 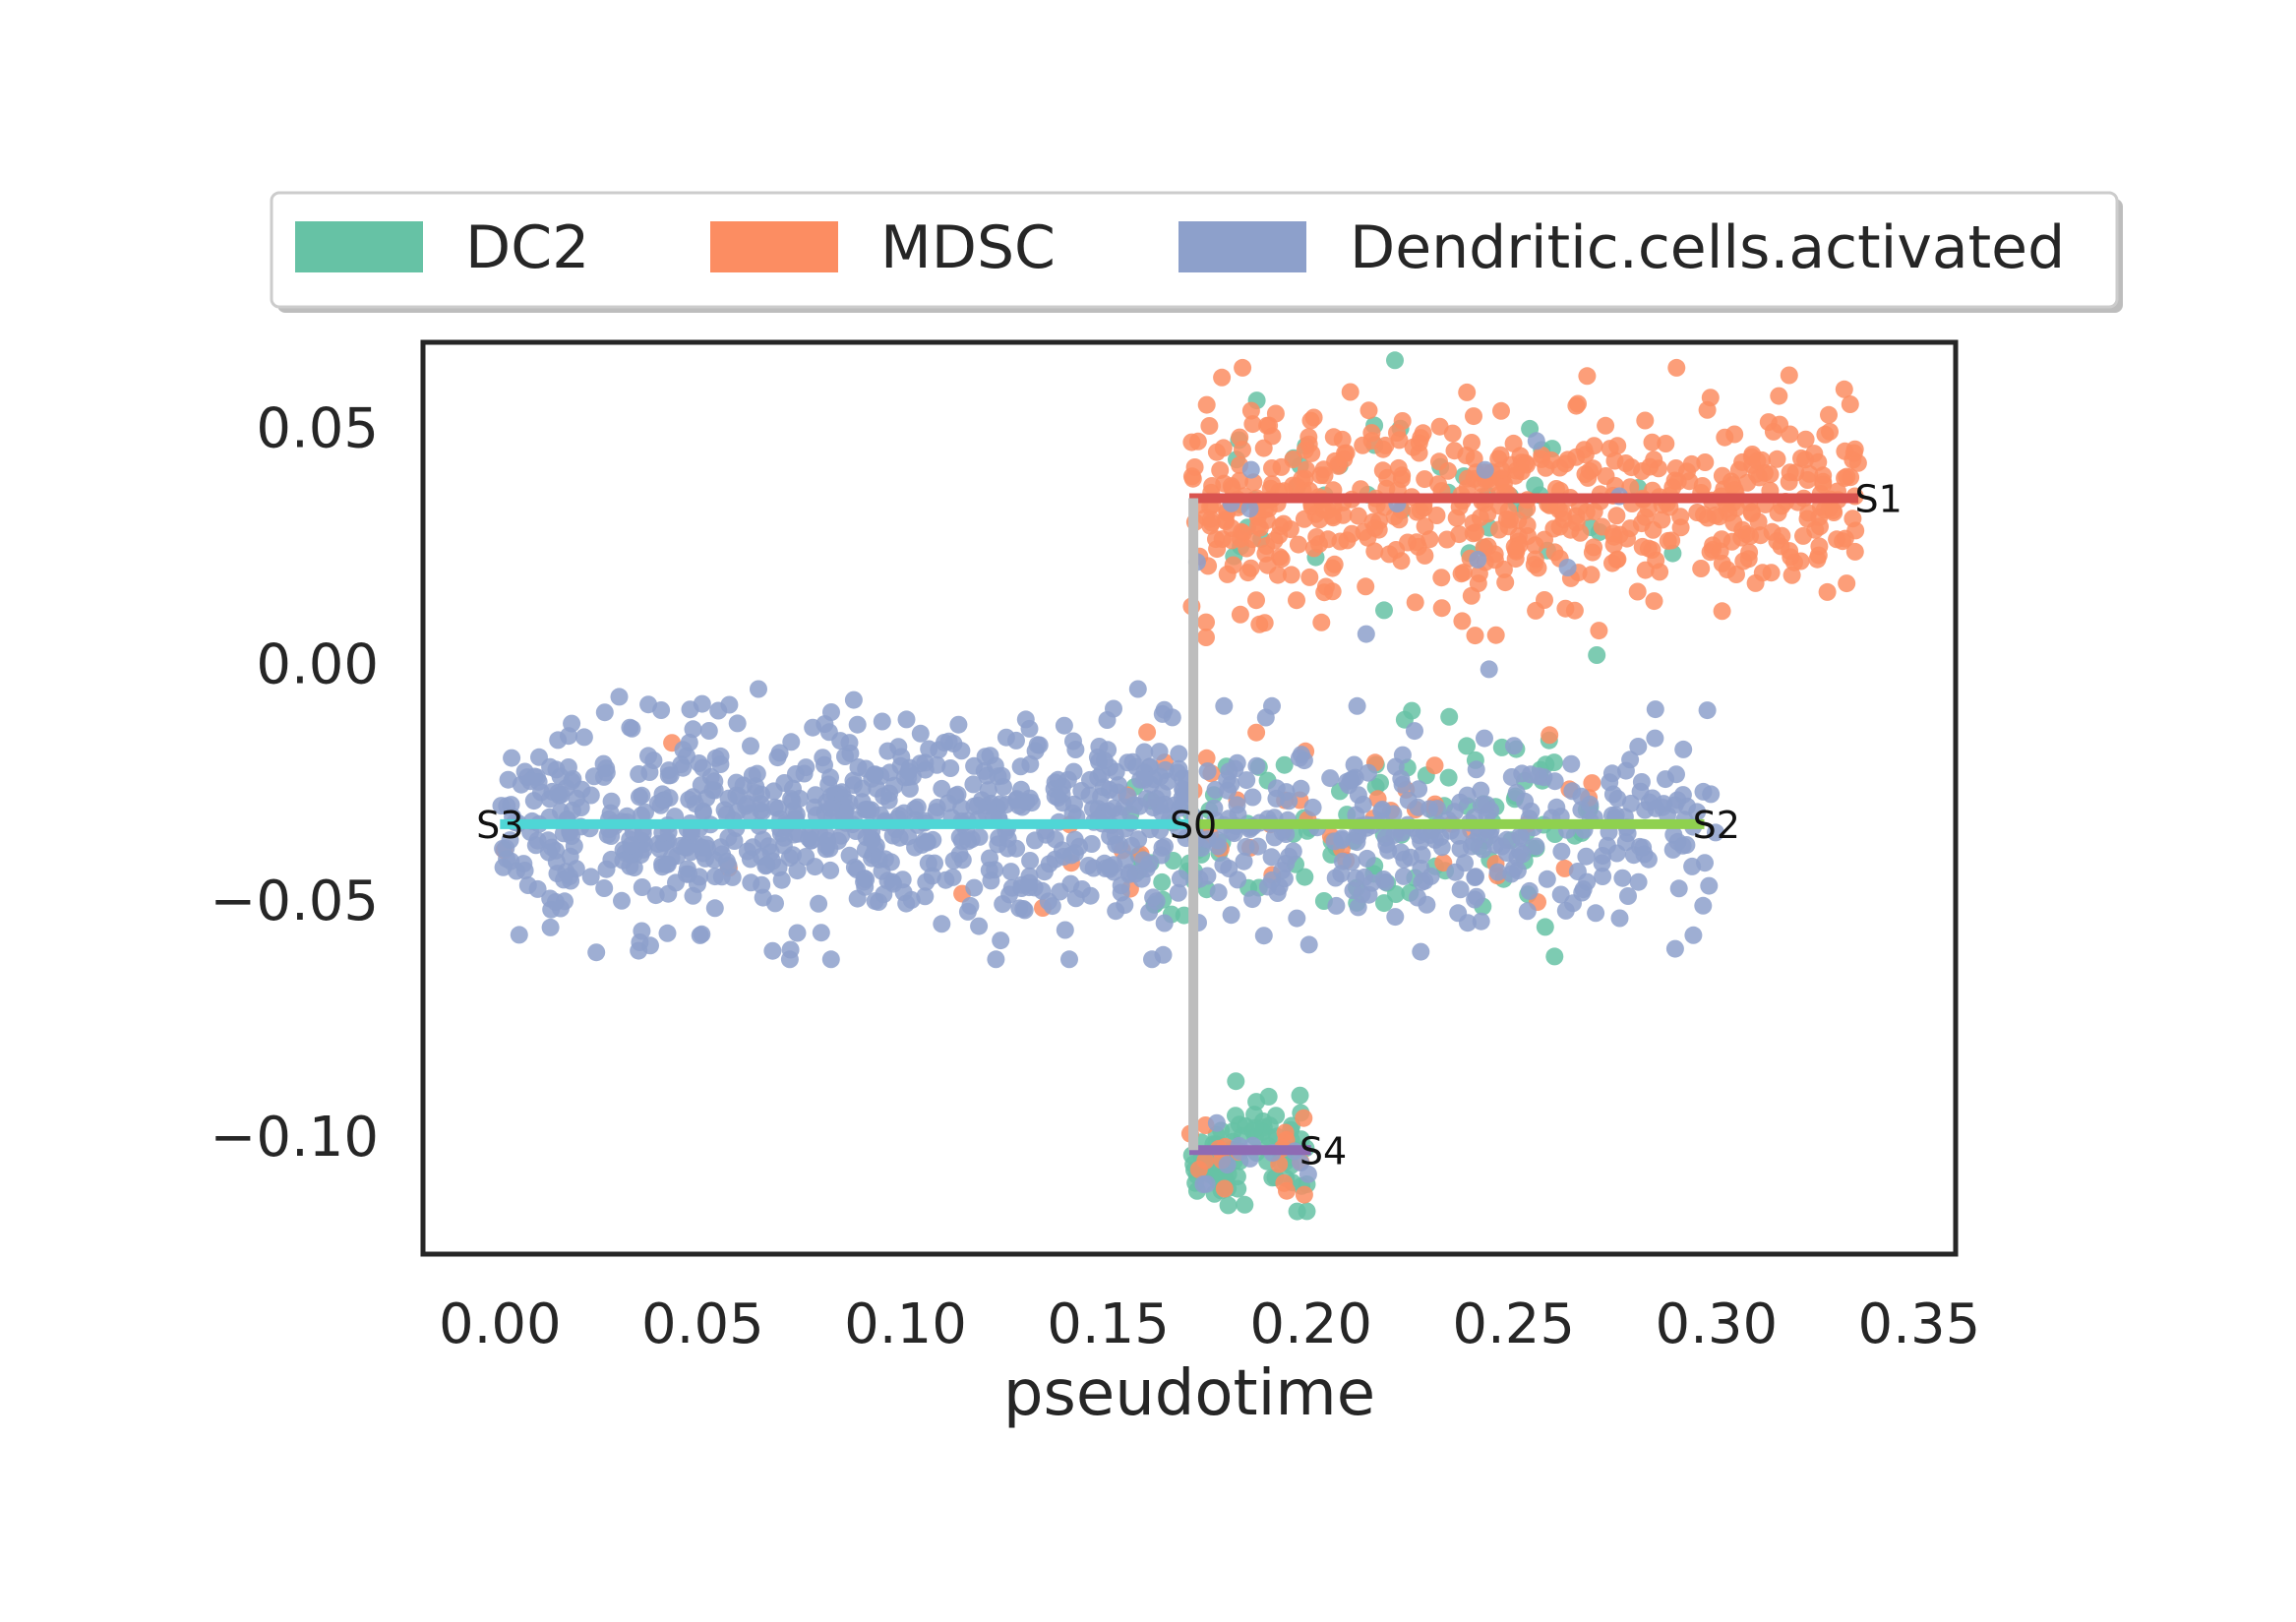 I want to click on legend-swatch-dc2, so click(x=359, y=246).